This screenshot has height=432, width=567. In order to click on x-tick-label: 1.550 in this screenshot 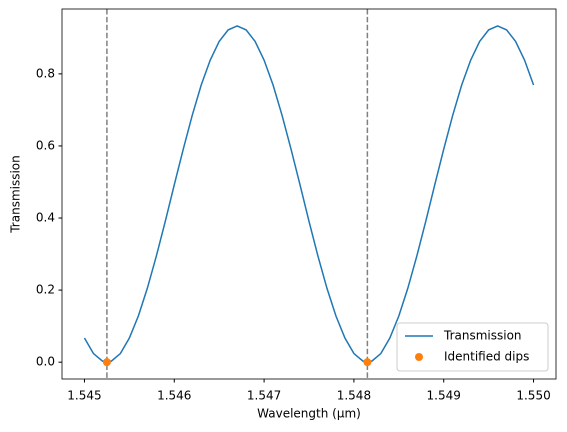, I will do `click(533, 396)`.